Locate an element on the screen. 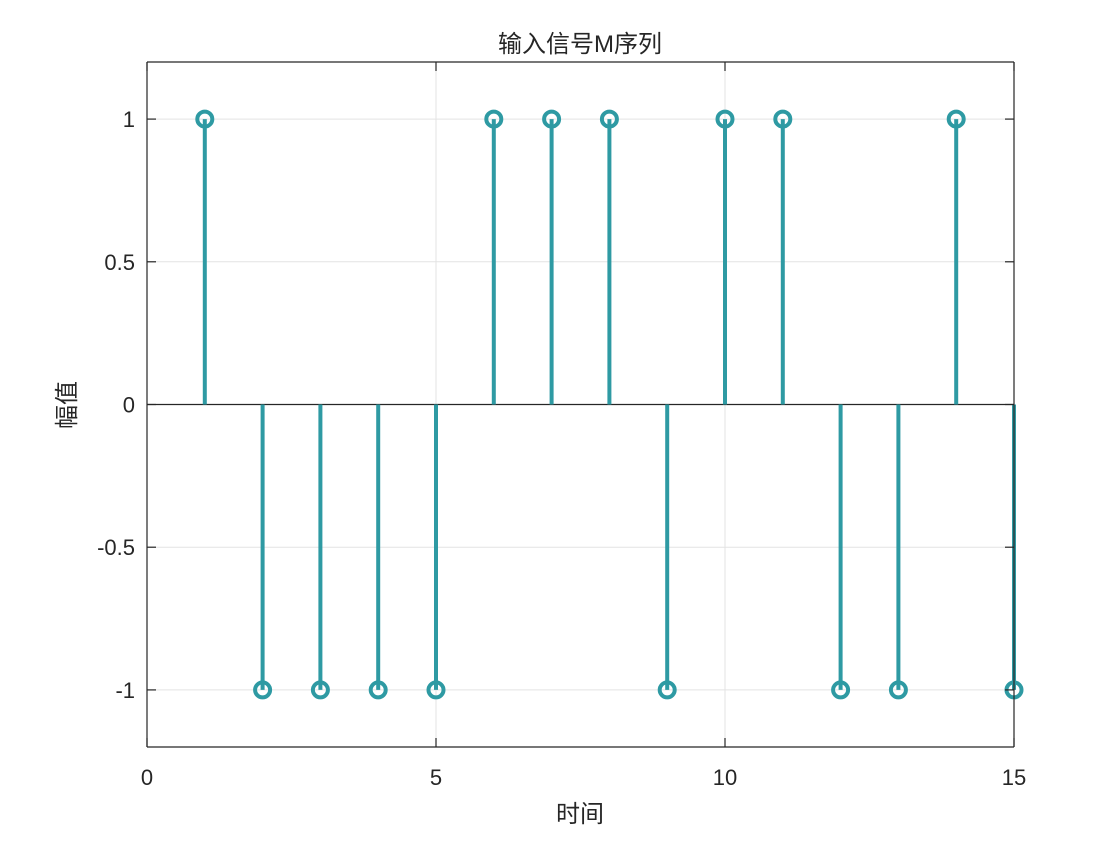 The height and width of the screenshot is (845, 1120). y-tick-label: 0 is located at coordinates (129, 405).